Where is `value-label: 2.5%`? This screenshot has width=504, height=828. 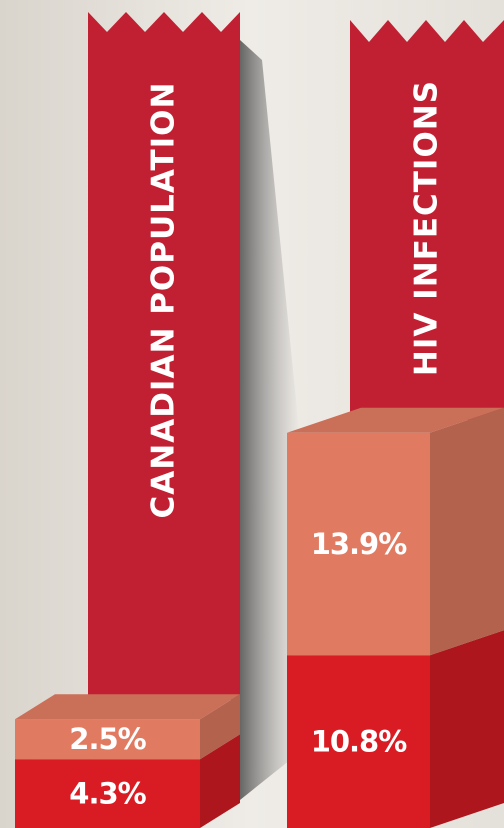
value-label: 2.5% is located at coordinates (107, 739).